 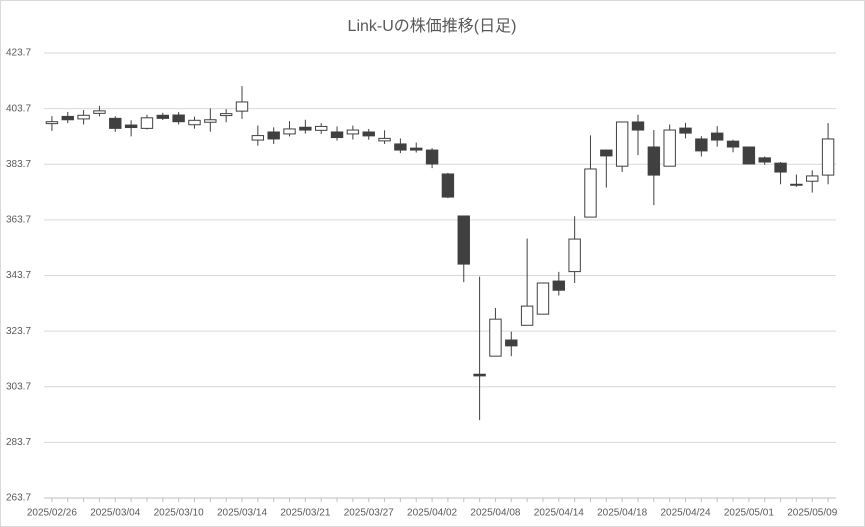 I want to click on x-tick-label: 2025/02/26, so click(x=52, y=513).